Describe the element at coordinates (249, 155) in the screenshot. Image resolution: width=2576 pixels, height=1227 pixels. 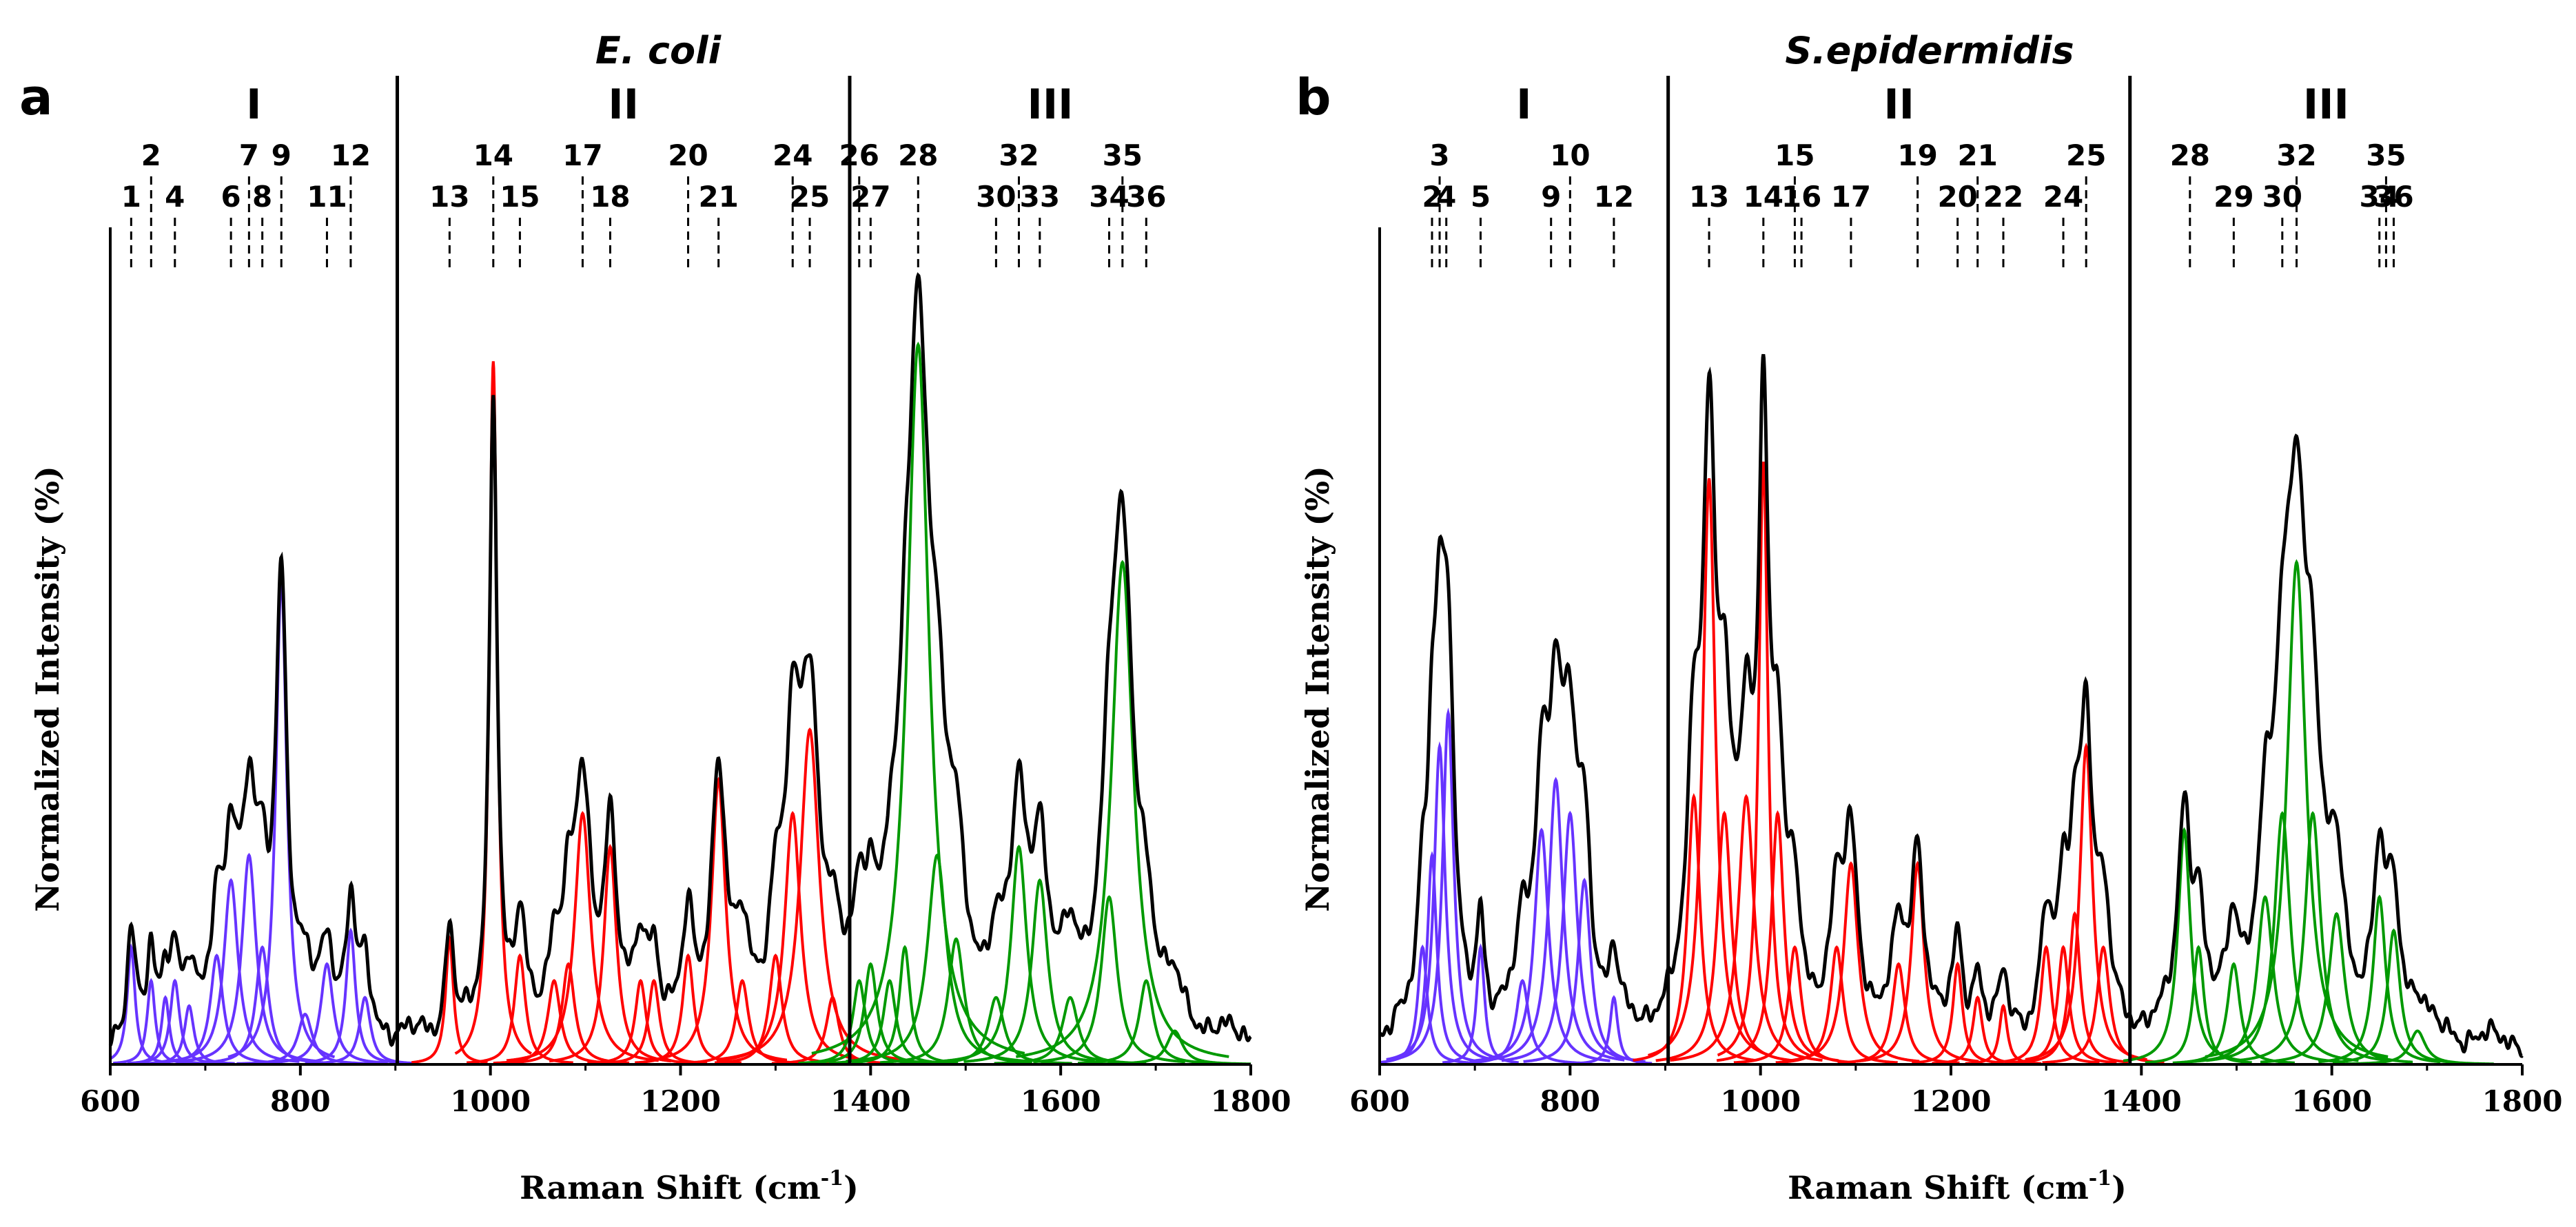
I see `band-marker-label-7: 7` at that location.